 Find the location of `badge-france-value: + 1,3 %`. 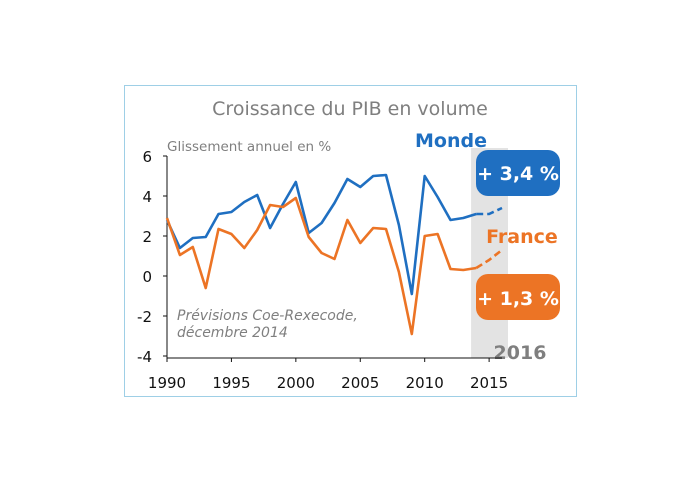

badge-france-value: + 1,3 % is located at coordinates (518, 299).